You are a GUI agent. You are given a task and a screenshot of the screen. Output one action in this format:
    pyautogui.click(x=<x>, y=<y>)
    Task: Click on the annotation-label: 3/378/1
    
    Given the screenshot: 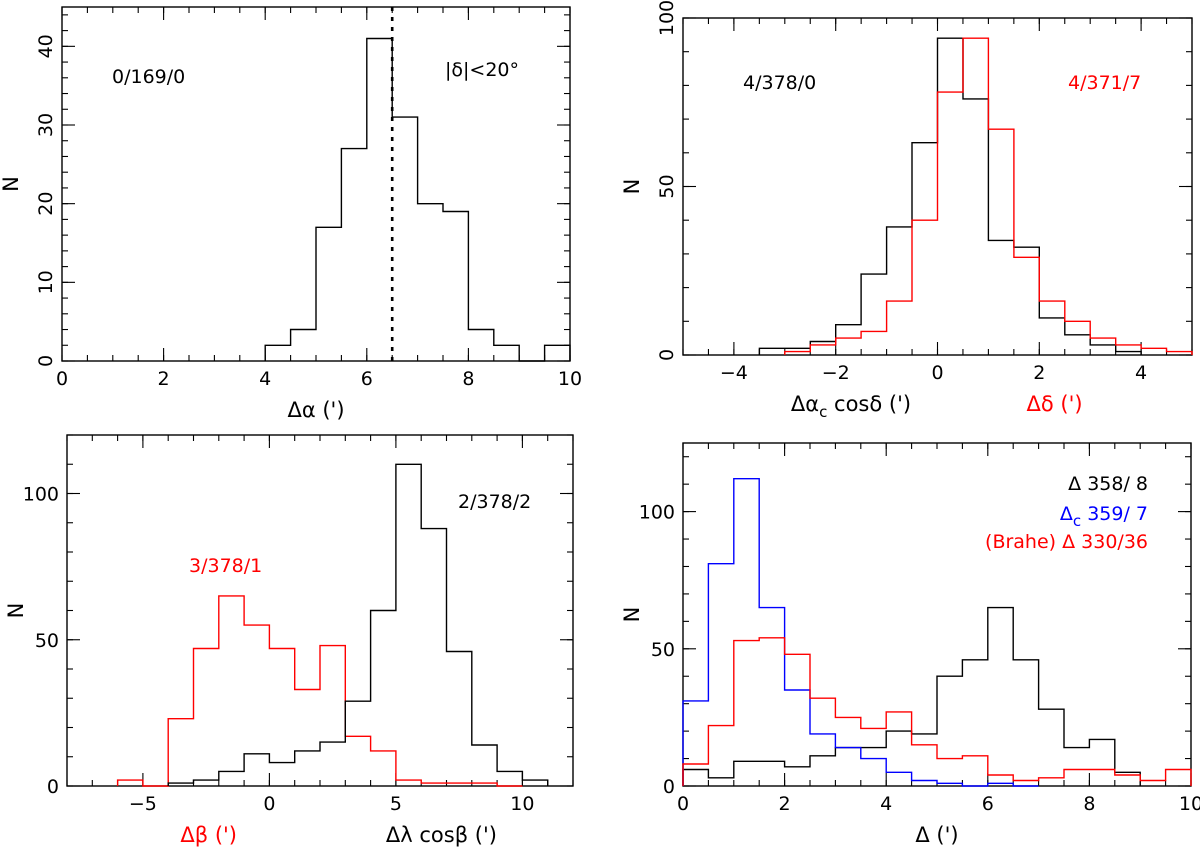 What is the action you would take?
    pyautogui.click(x=225, y=566)
    